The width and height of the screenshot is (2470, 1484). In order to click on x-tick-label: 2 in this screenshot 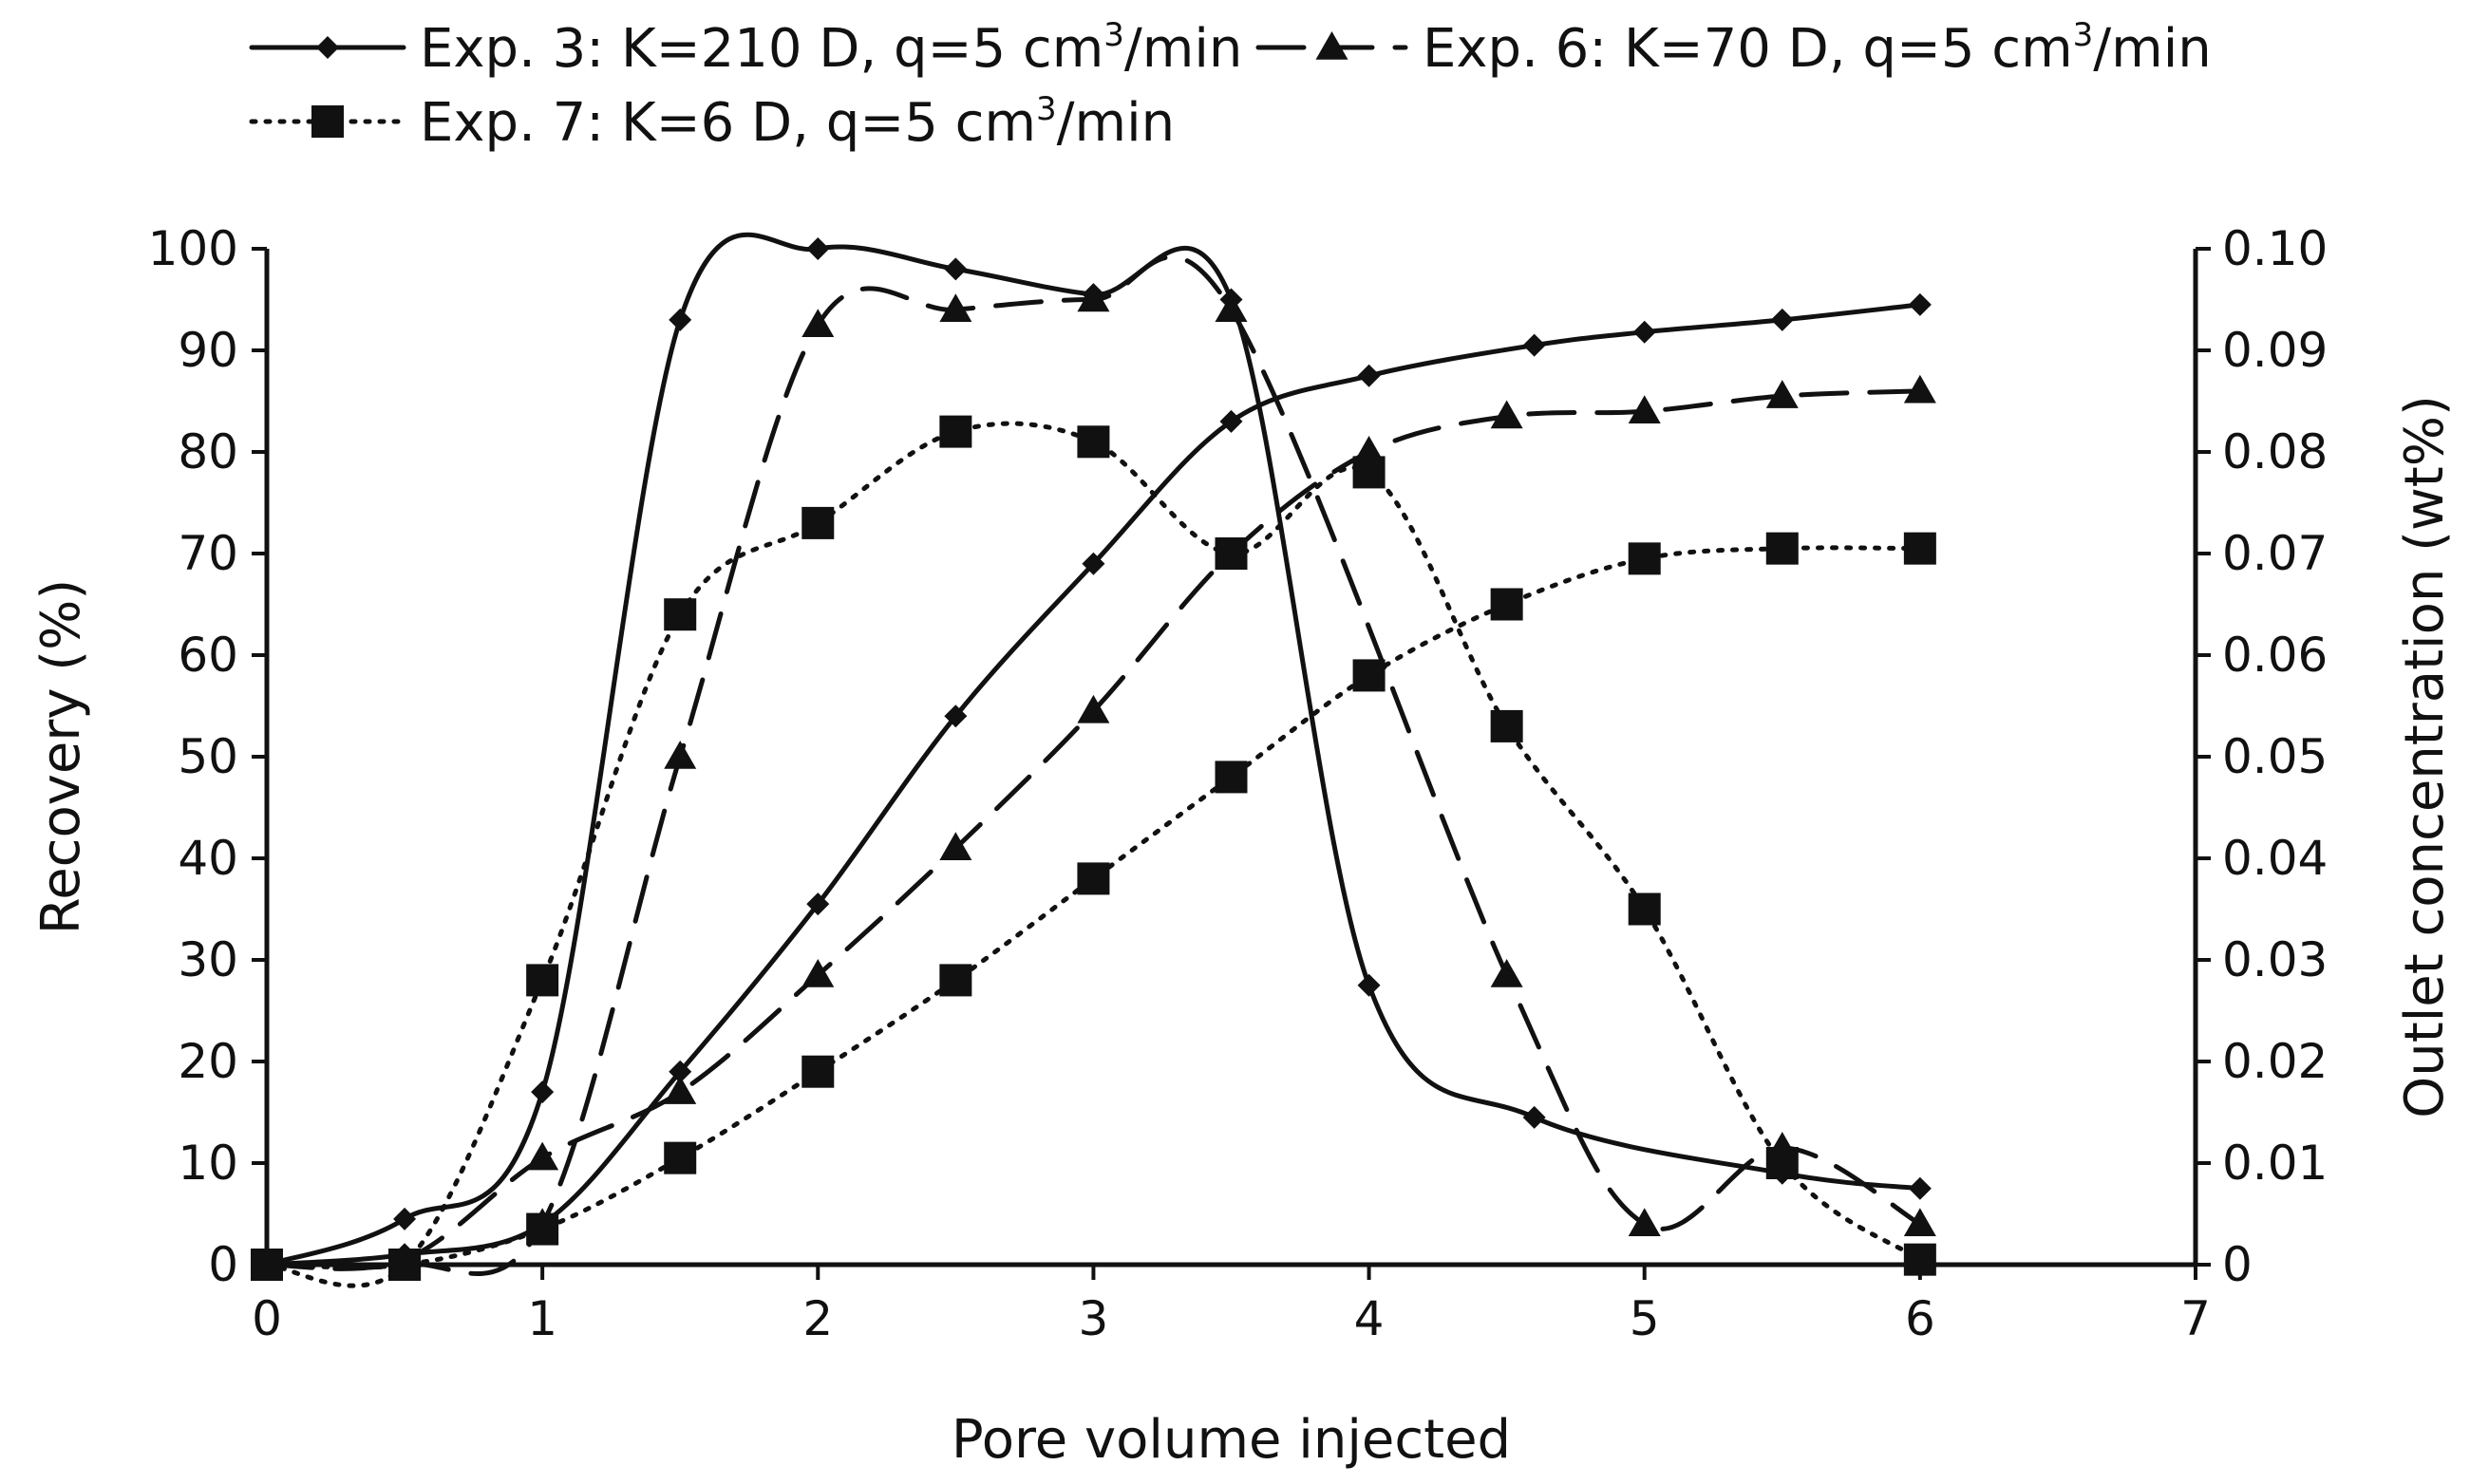, I will do `click(818, 1318)`.